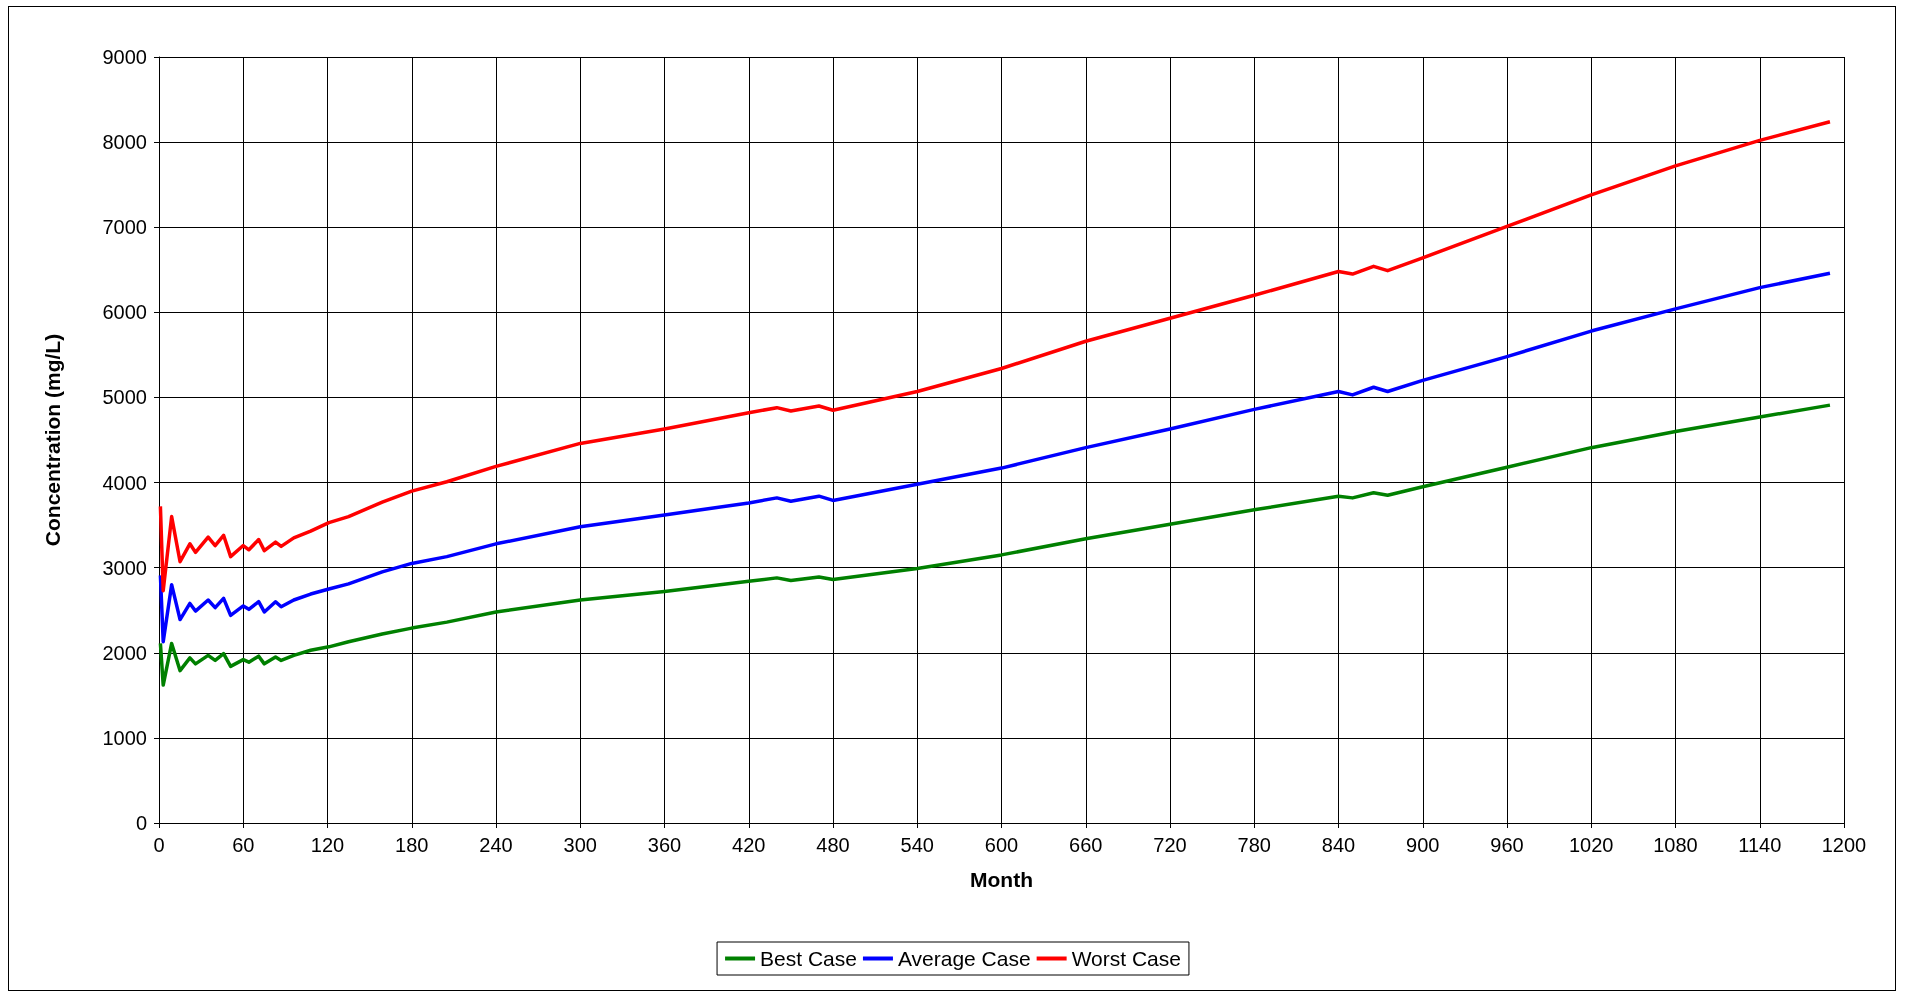 This screenshot has height=997, width=1906. I want to click on x-tick-label: 960, so click(1507, 845).